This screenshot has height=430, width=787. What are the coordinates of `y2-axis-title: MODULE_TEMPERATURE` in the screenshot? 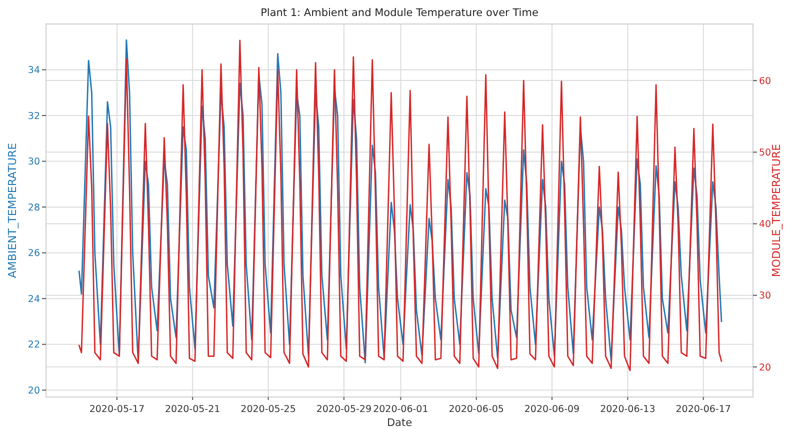 It's located at (776, 211).